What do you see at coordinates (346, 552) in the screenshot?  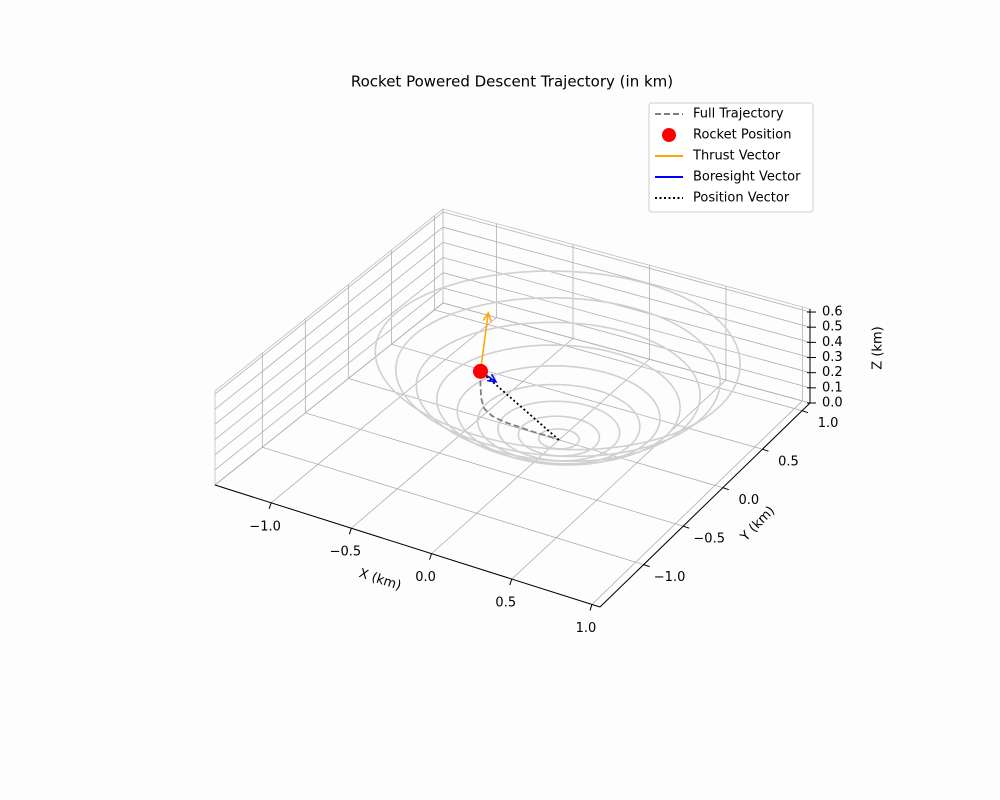 I see `x-tick-label: −0.5` at bounding box center [346, 552].